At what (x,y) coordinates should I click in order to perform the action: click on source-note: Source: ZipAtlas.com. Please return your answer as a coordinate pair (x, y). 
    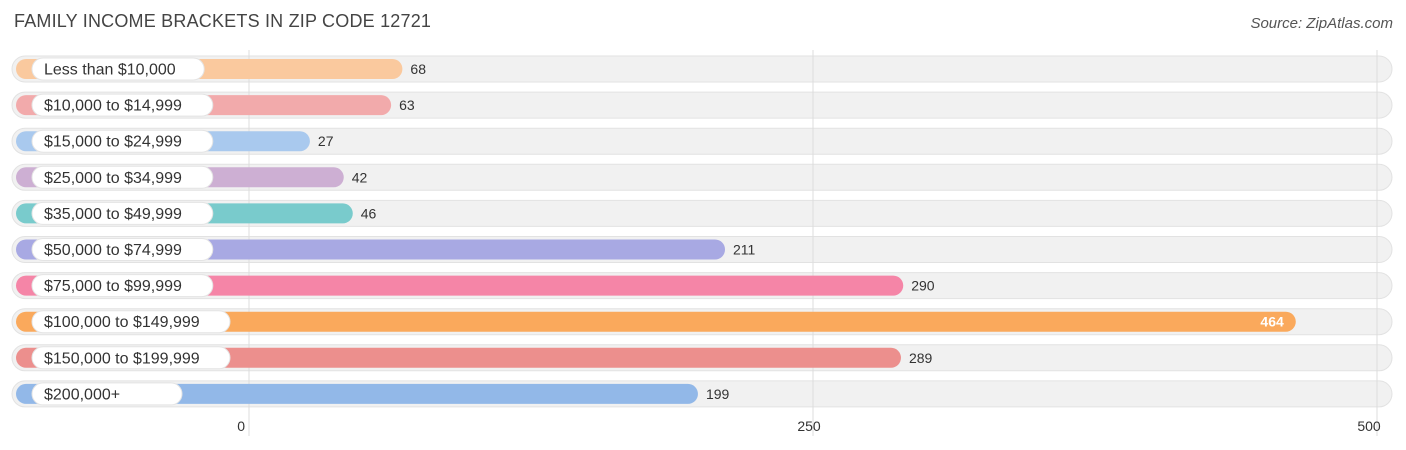
    Looking at the image, I should click on (1321, 23).